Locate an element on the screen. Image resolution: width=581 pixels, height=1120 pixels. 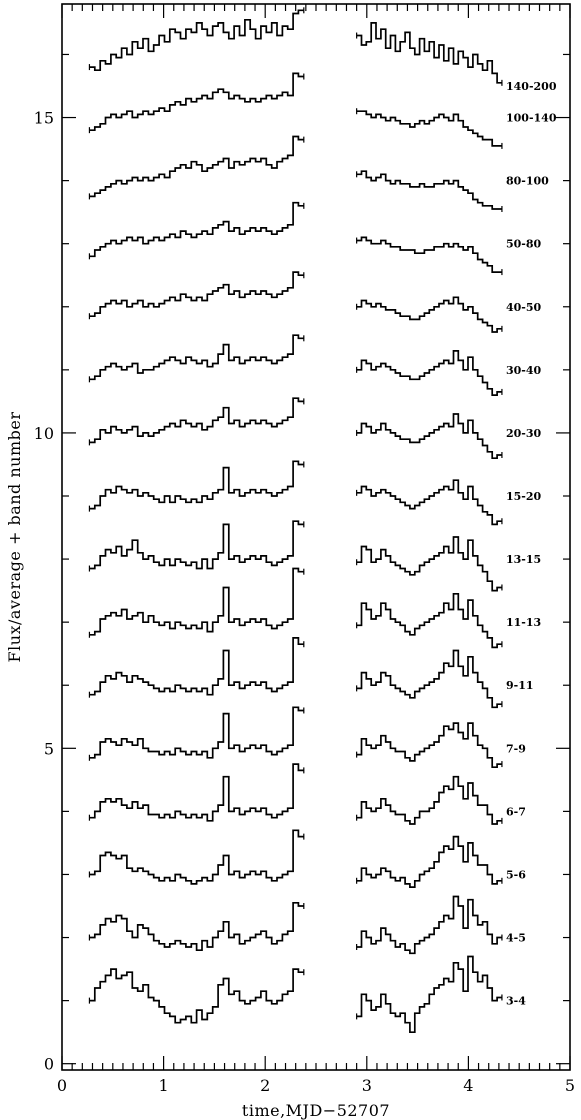
x-tick-label: 2 is located at coordinates (265, 1085).